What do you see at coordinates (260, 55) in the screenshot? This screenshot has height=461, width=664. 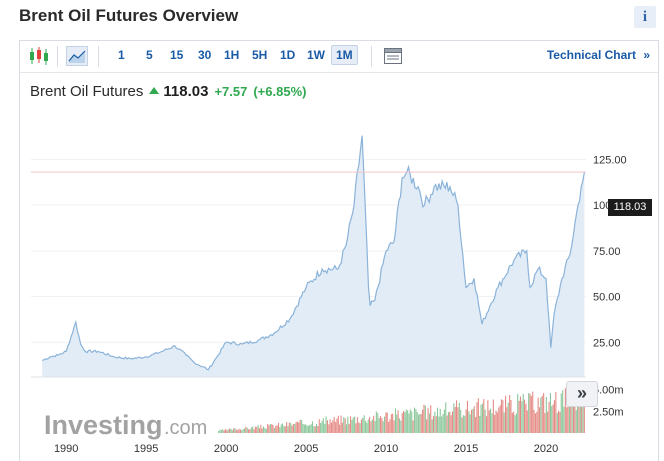 I see `timeframe-5h: 5H` at bounding box center [260, 55].